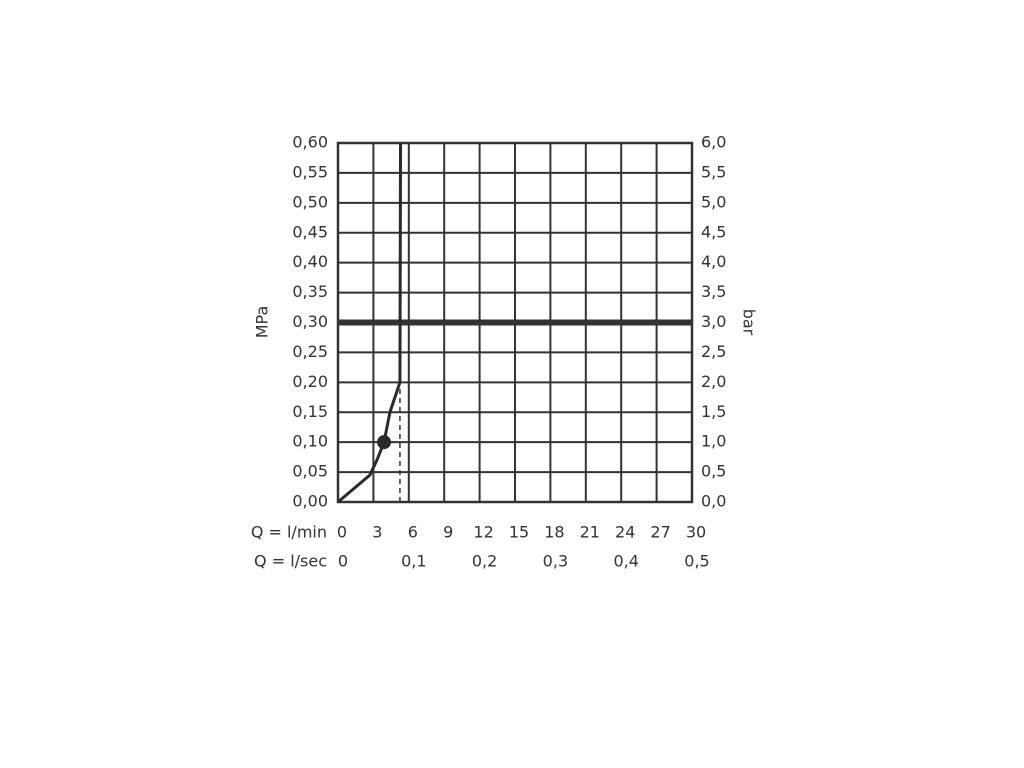  Describe the element at coordinates (310, 291) in the screenshot. I see `y-tick-label: 0,35` at that location.